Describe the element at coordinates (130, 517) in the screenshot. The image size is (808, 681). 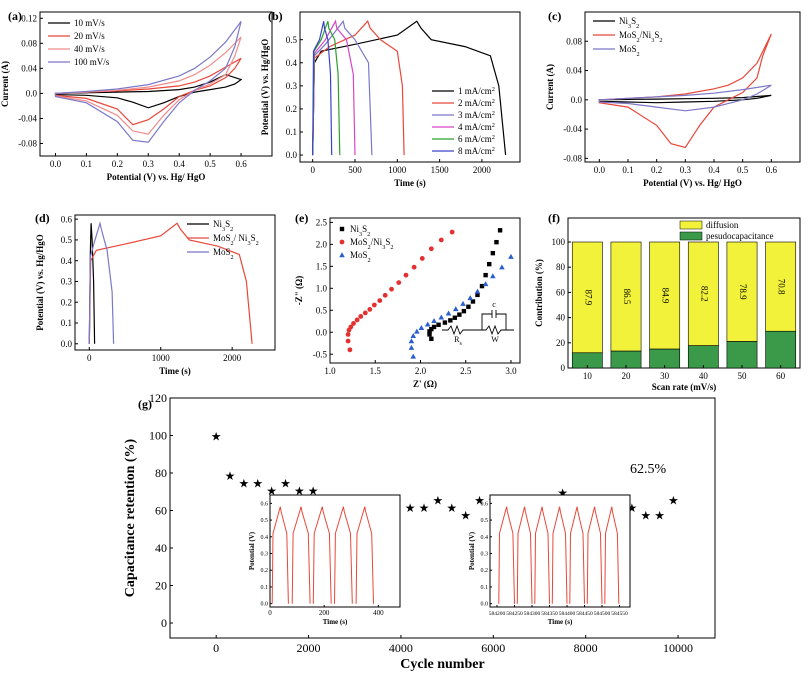
I see `y-axis-label: Capacitance retention (%)` at that location.